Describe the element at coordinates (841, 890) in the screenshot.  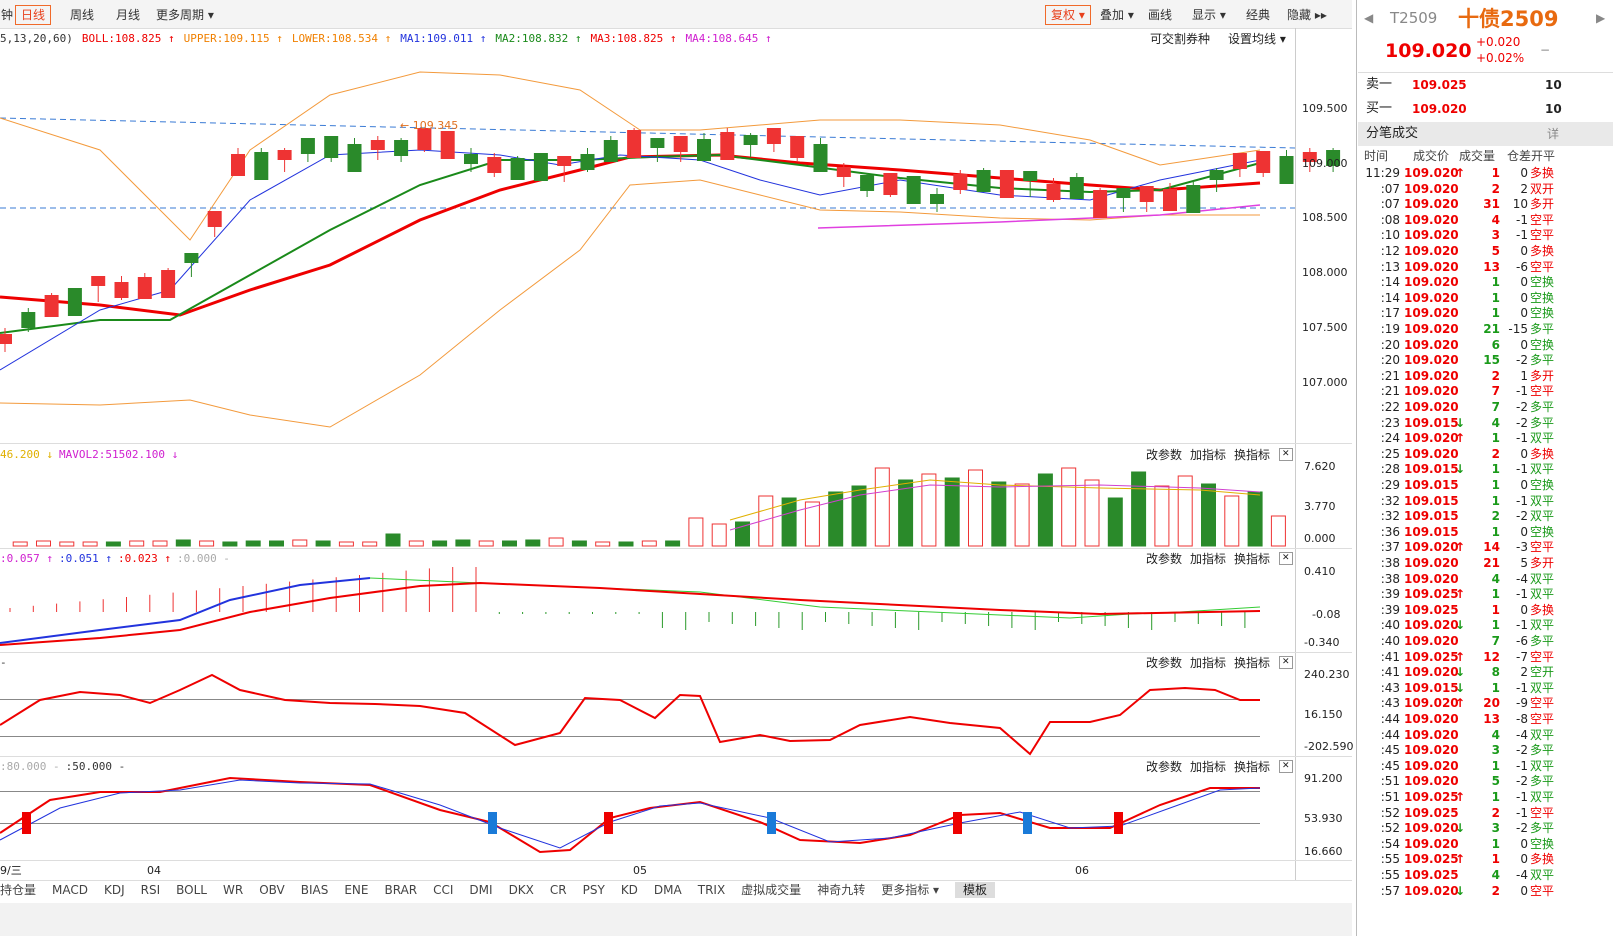
I see `indicator-tab: 神奇九转` at that location.